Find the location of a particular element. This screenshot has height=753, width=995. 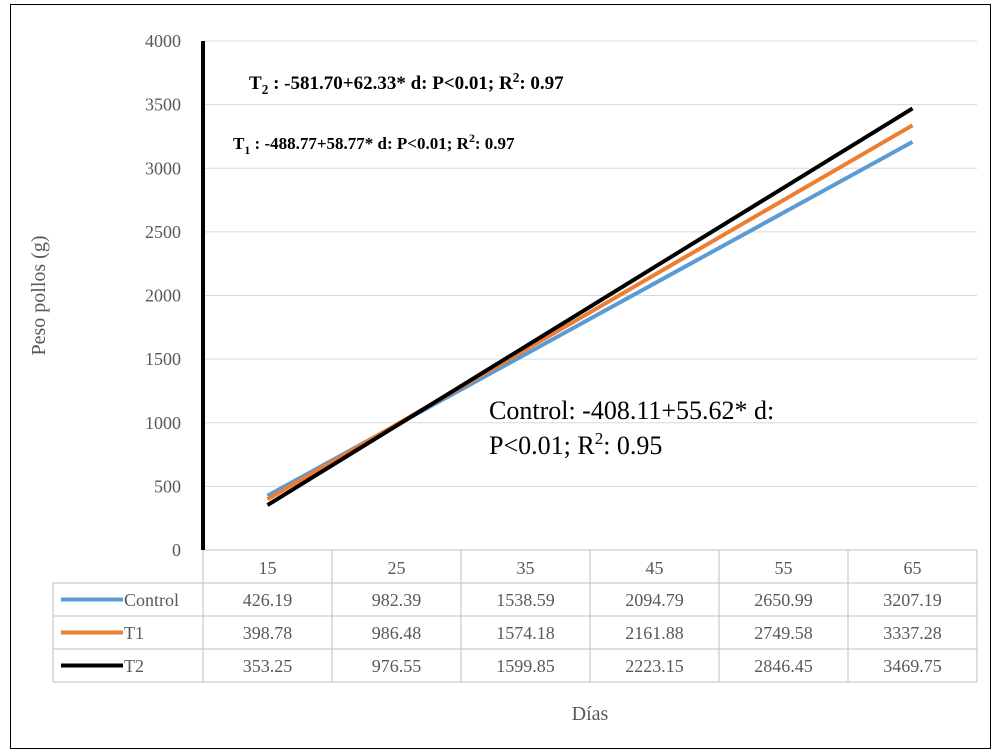

table-cell: 982.39 is located at coordinates (397, 600).